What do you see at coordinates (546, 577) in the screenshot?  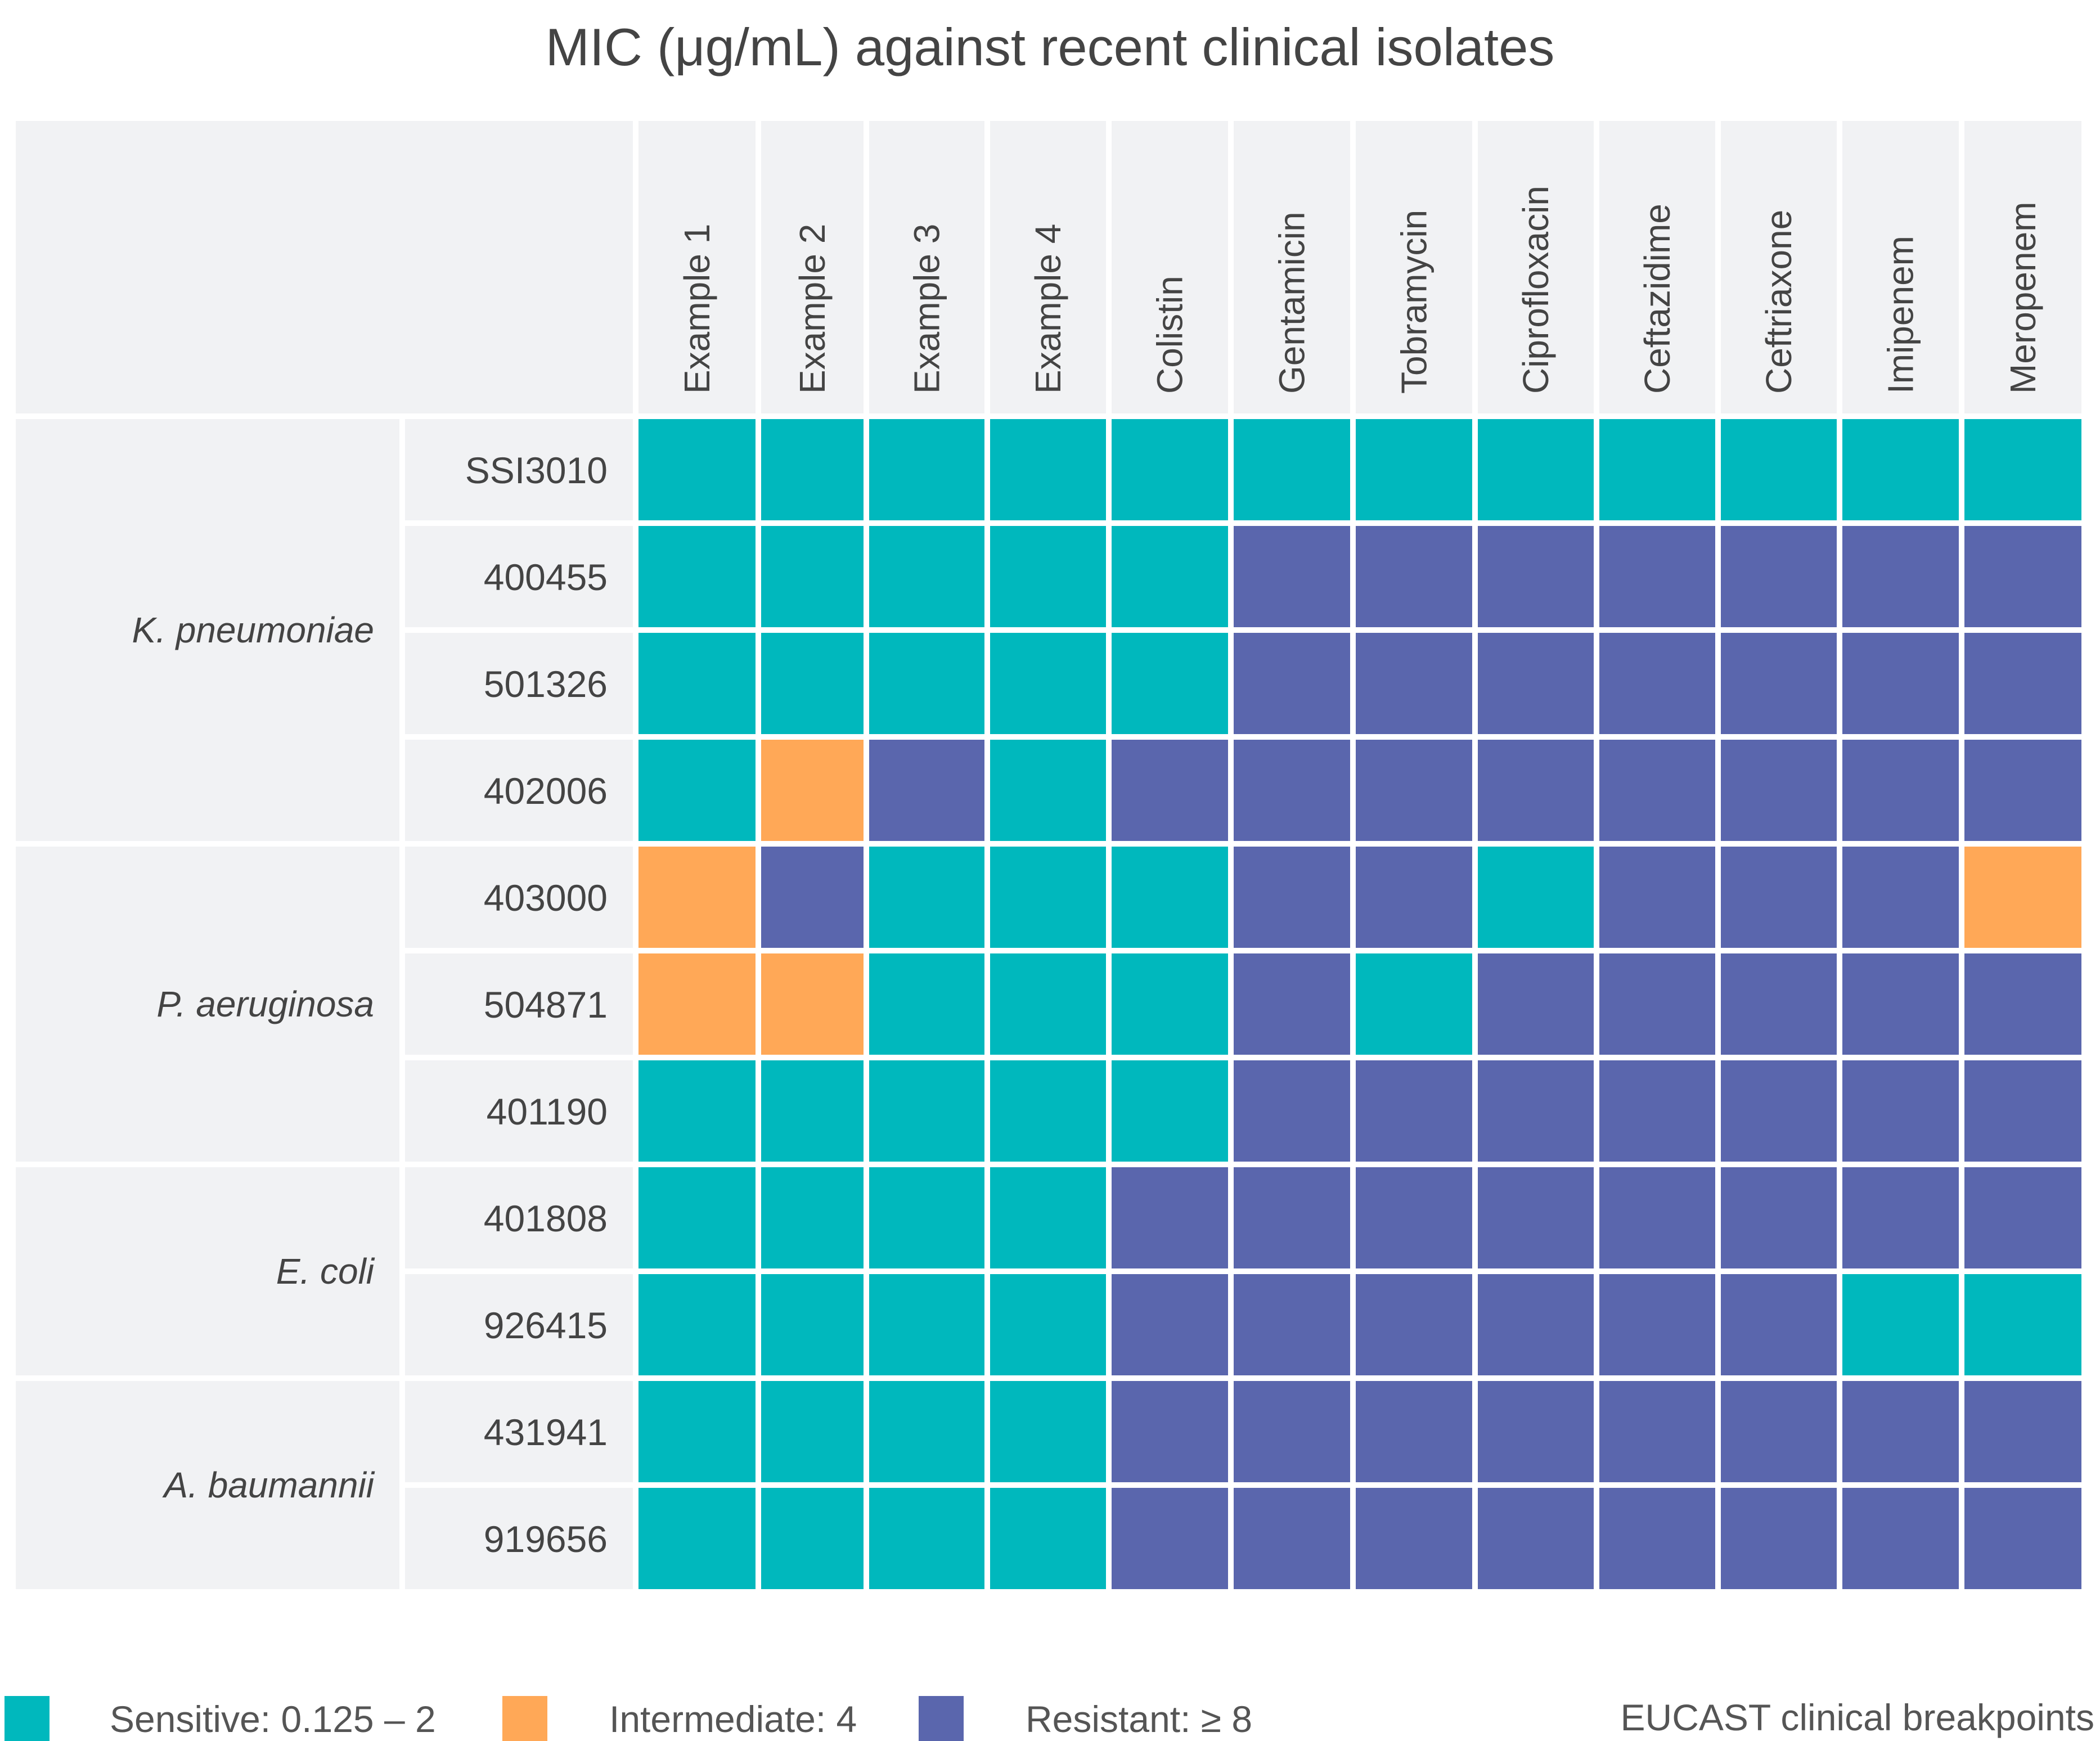 I see `row-label: 400455` at bounding box center [546, 577].